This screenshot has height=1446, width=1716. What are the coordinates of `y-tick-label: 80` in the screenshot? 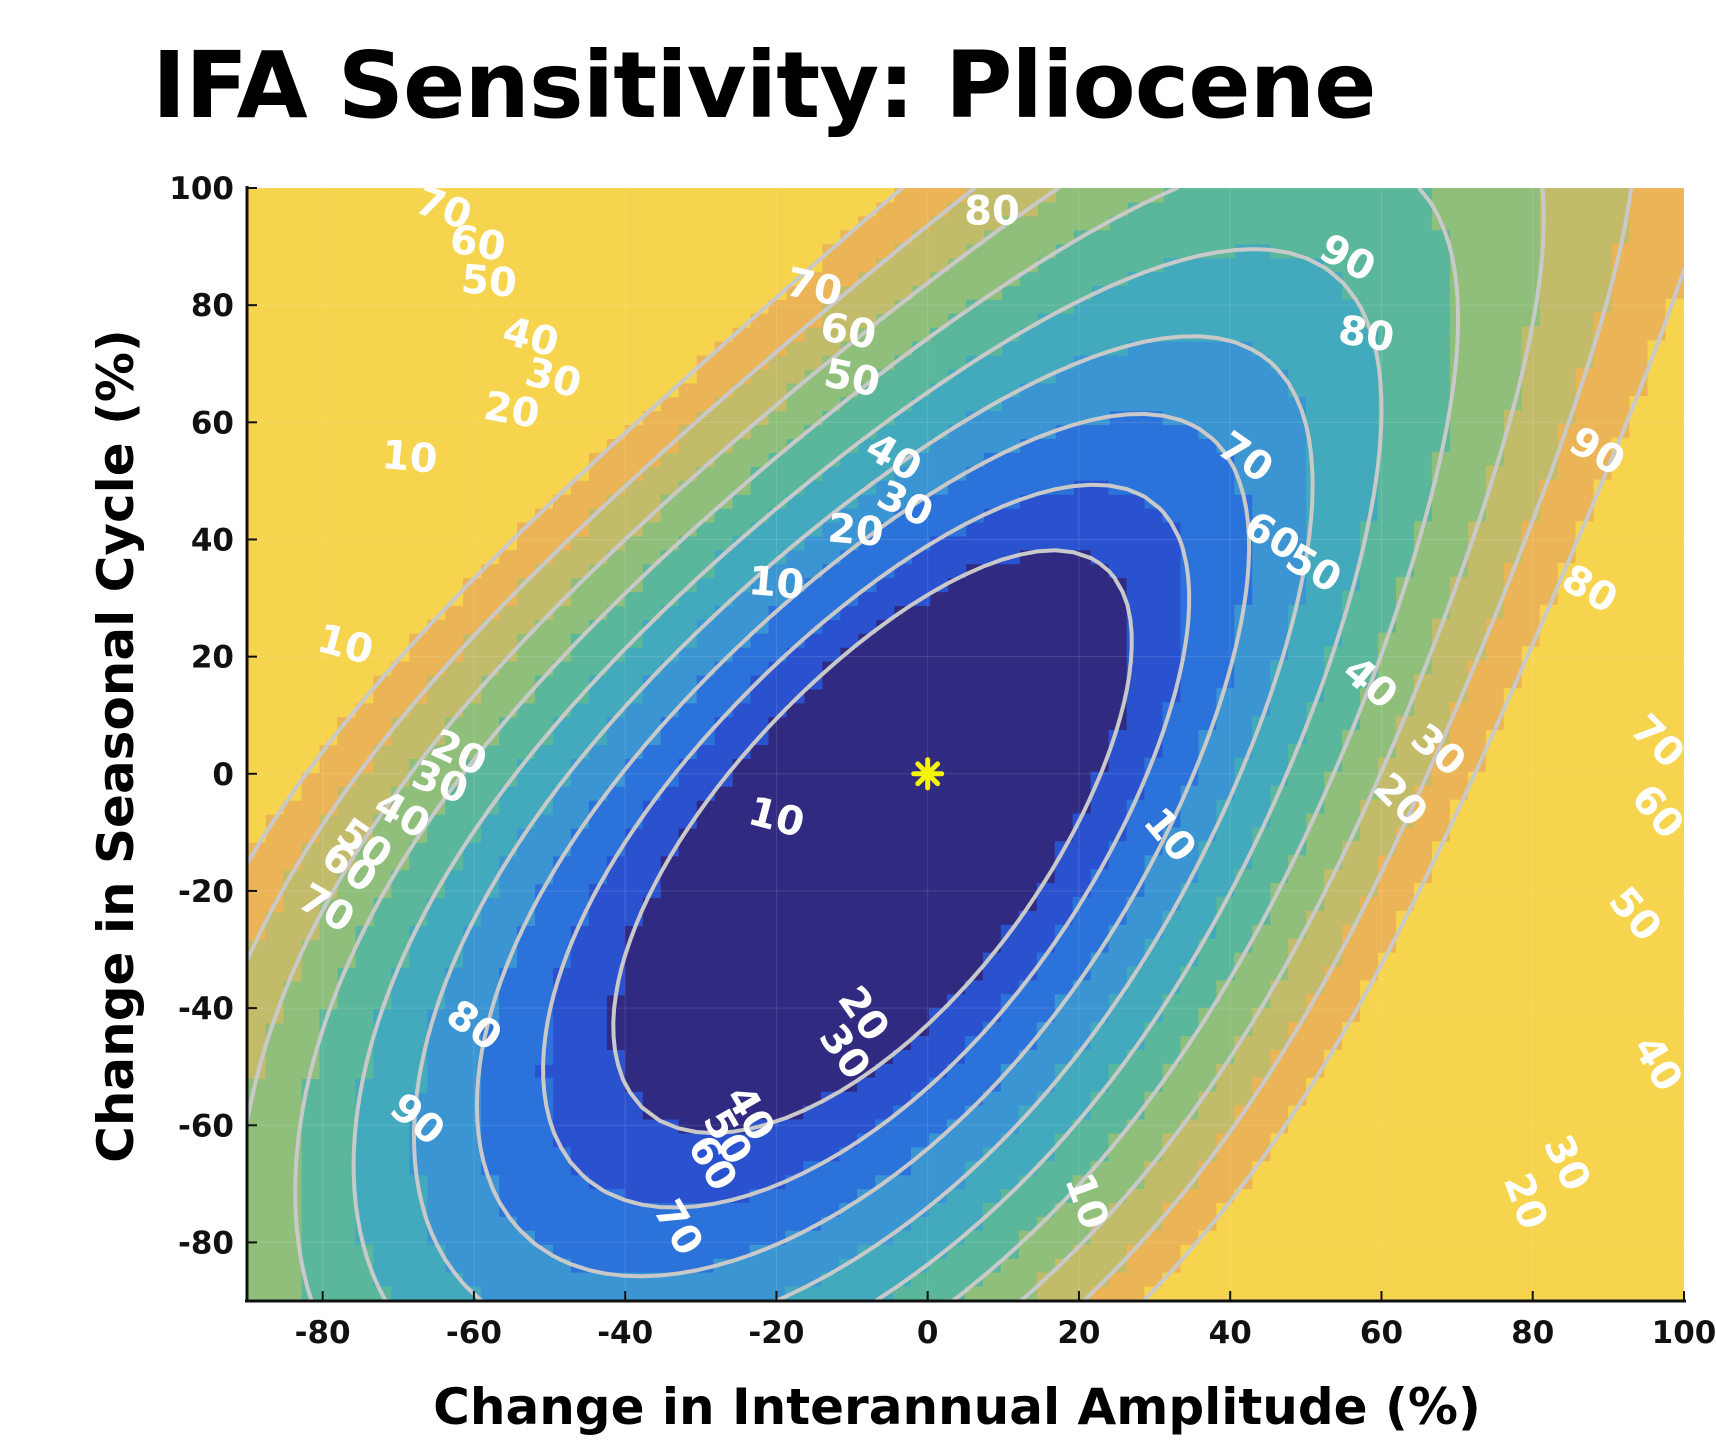 It's located at (212, 306).